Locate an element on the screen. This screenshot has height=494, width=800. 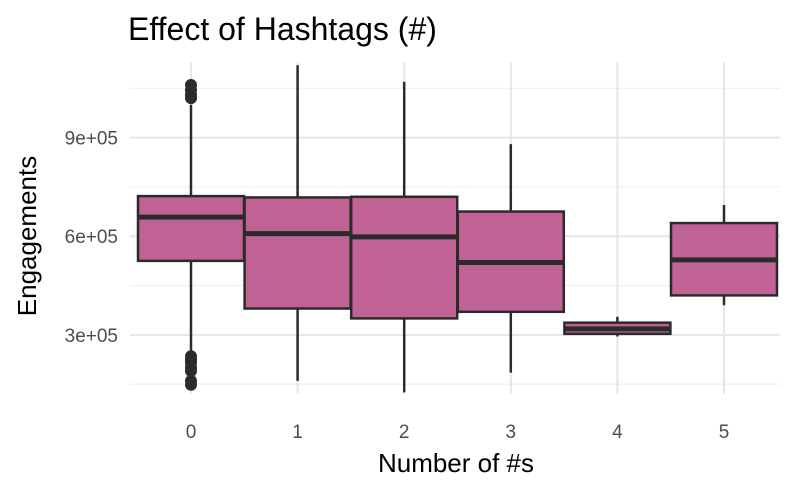
x-tick-label: 0 is located at coordinates (191, 432).